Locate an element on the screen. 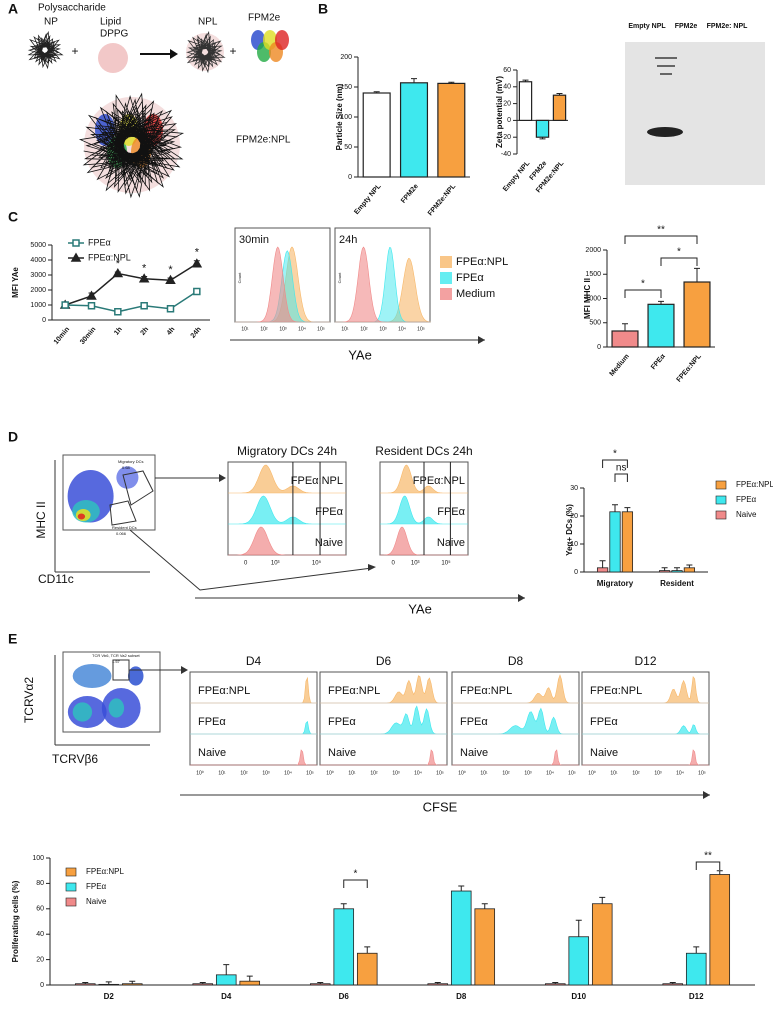 Image resolution: width=773 pixels, height=1011 pixels. histogram-title: D12 is located at coordinates (645, 661).